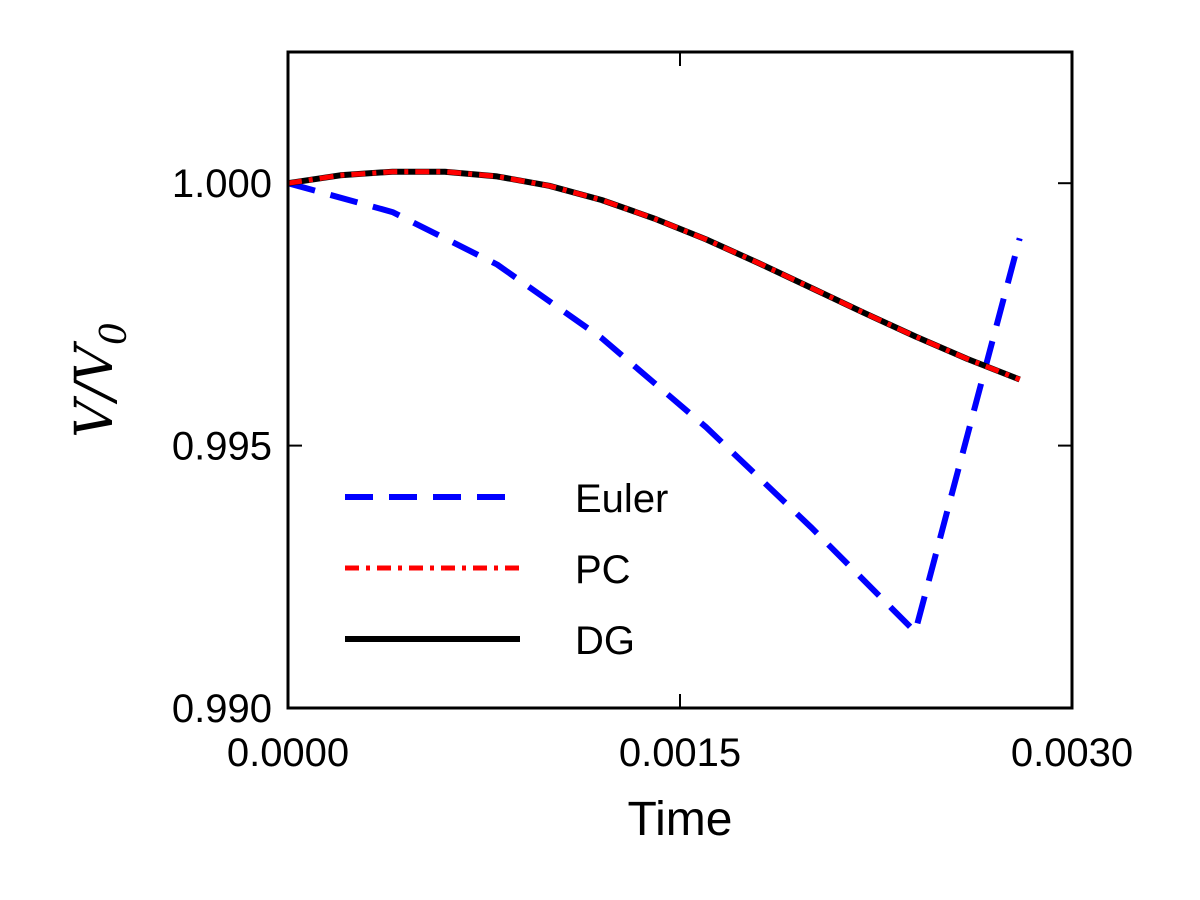 The image size is (1200, 900). Describe the element at coordinates (222, 709) in the screenshot. I see `y-tick-label: 0.990` at that location.